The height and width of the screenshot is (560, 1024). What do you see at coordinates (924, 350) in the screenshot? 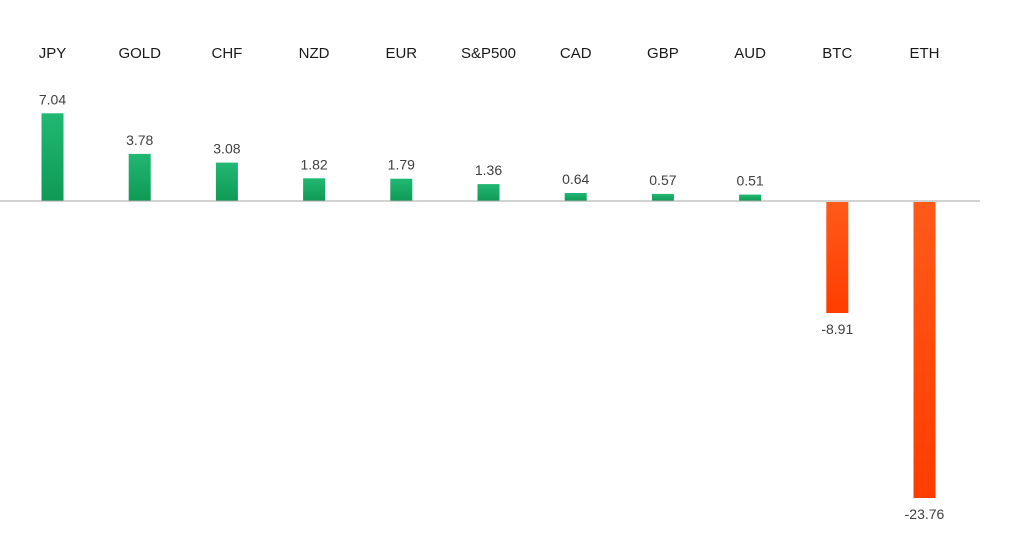
I see `bar-eth` at bounding box center [924, 350].